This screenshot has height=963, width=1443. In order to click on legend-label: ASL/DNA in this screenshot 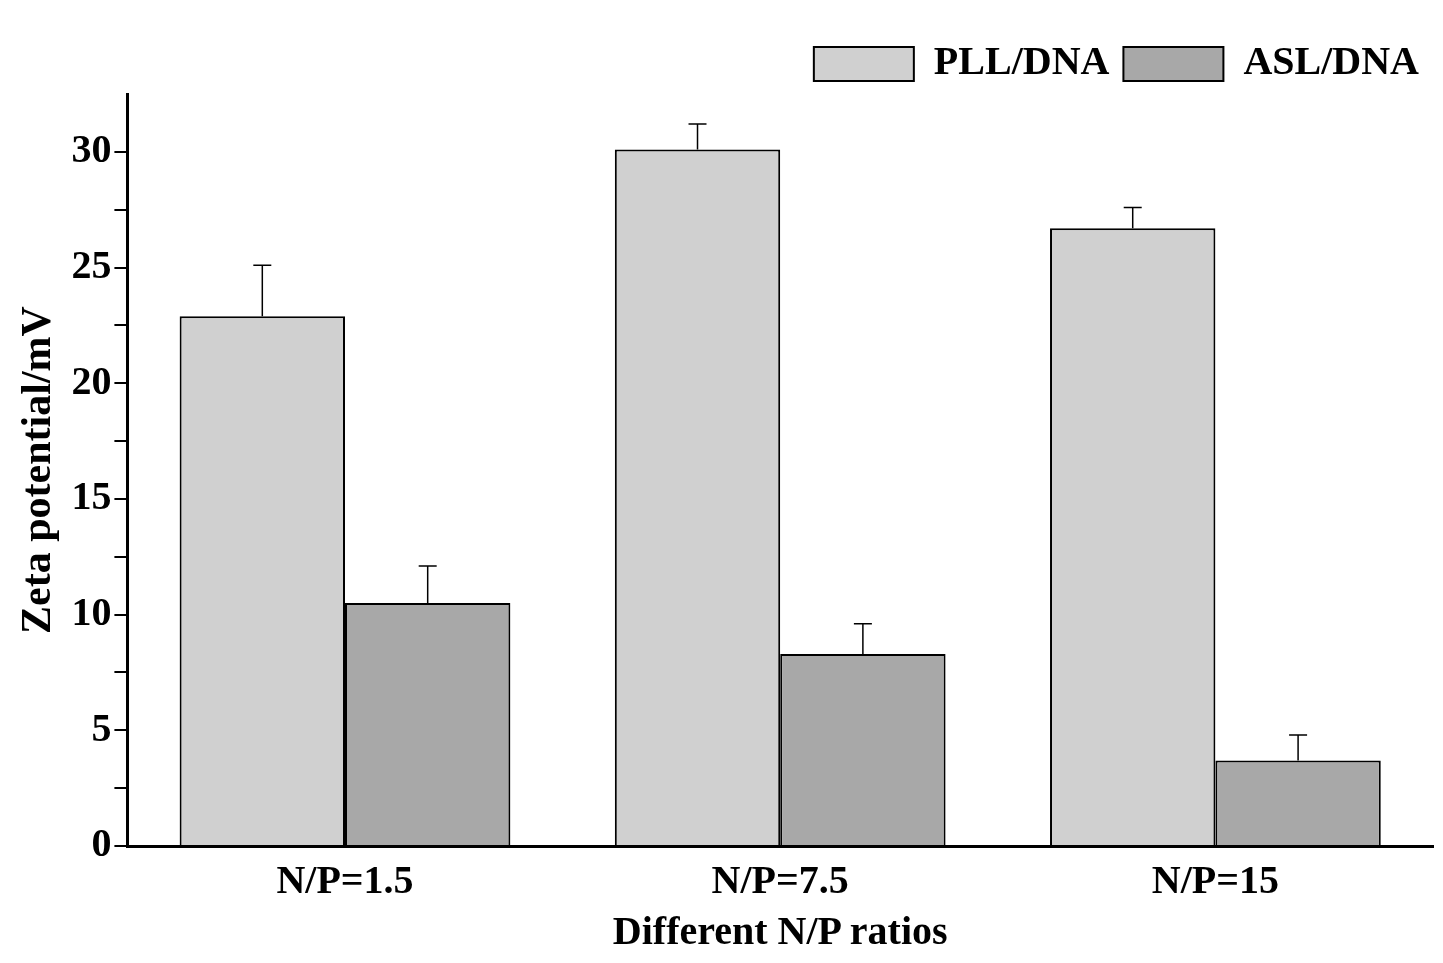, I will do `click(1331, 61)`.